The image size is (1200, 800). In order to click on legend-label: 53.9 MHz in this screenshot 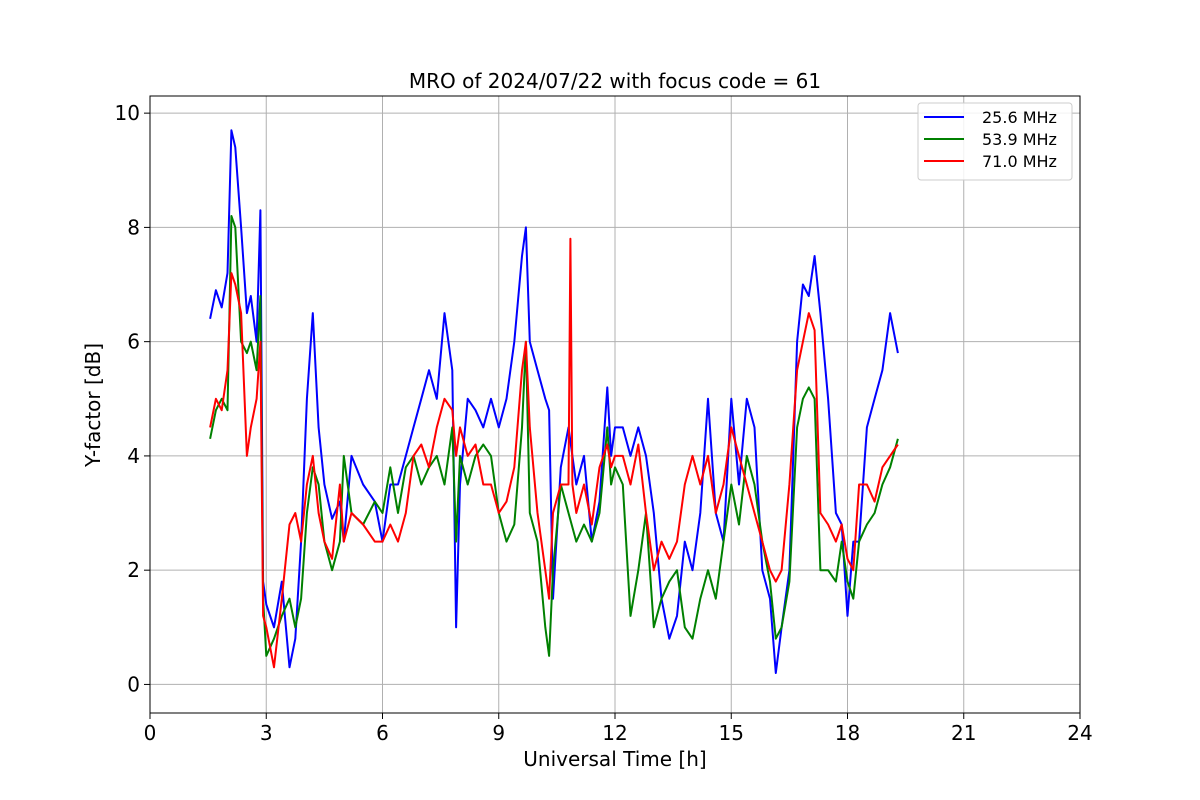, I will do `click(1019, 139)`.